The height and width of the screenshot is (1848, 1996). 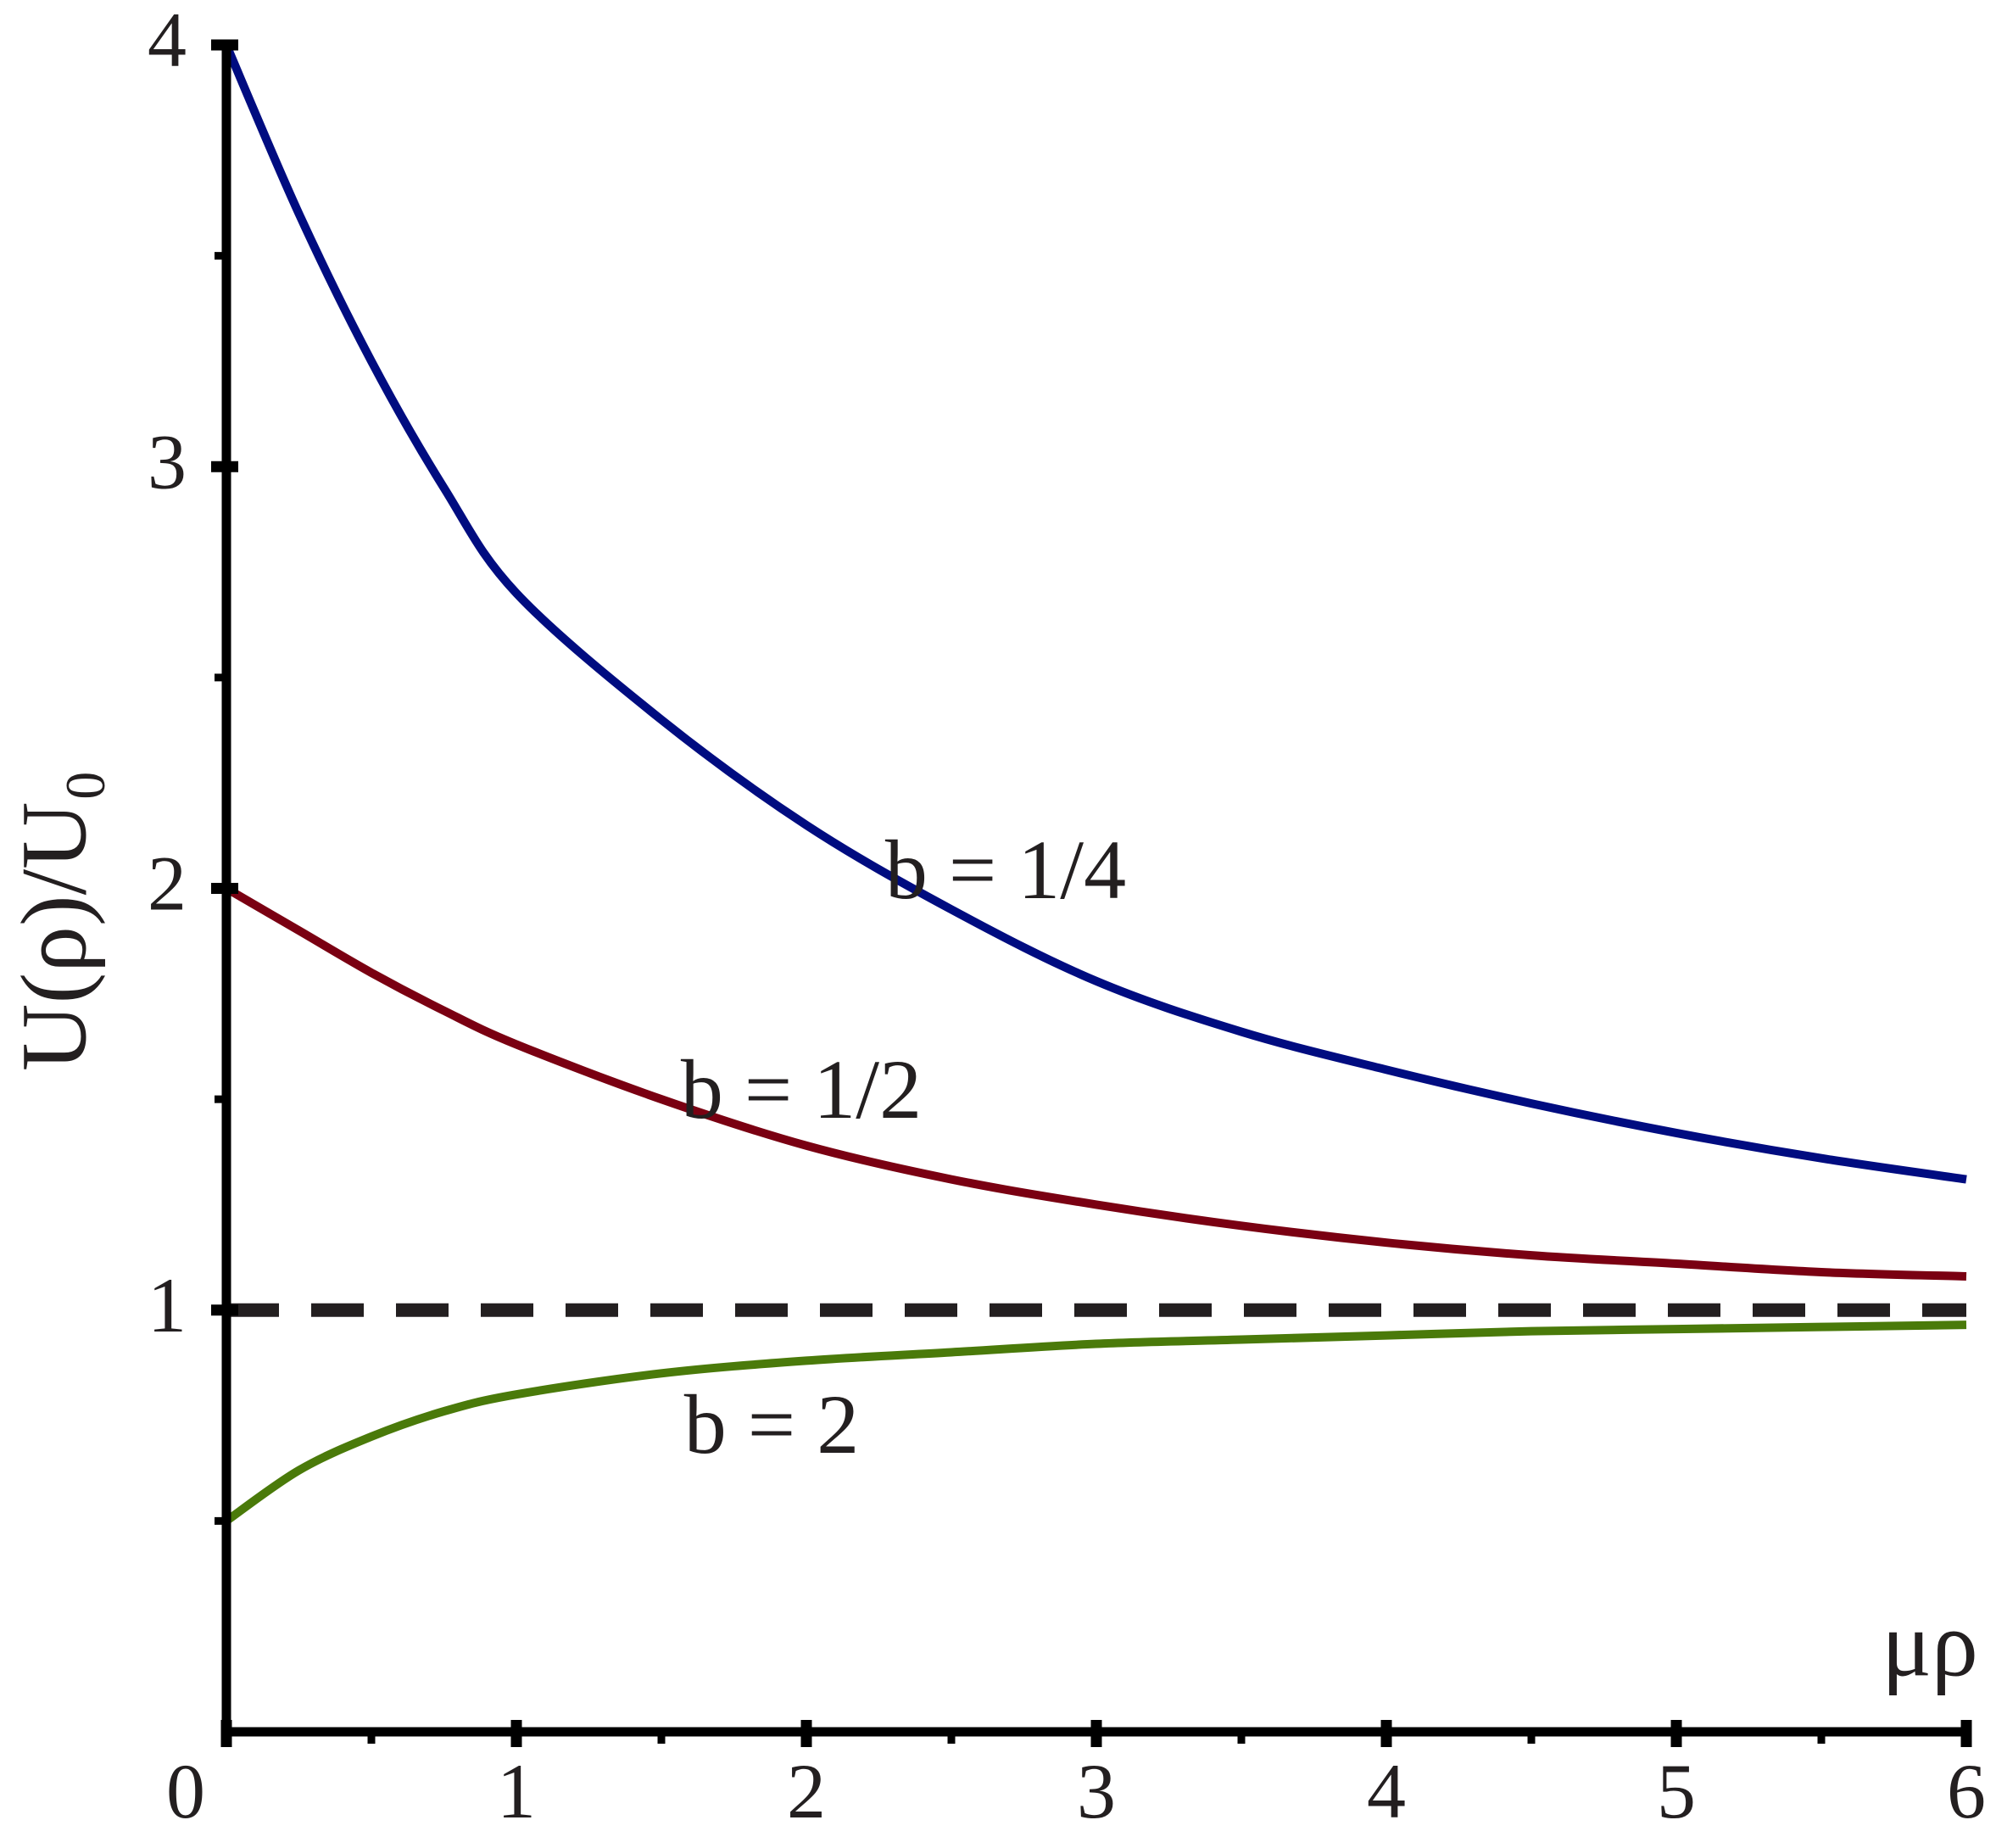 What do you see at coordinates (771, 1424) in the screenshot?
I see `series-label: b = 2` at bounding box center [771, 1424].